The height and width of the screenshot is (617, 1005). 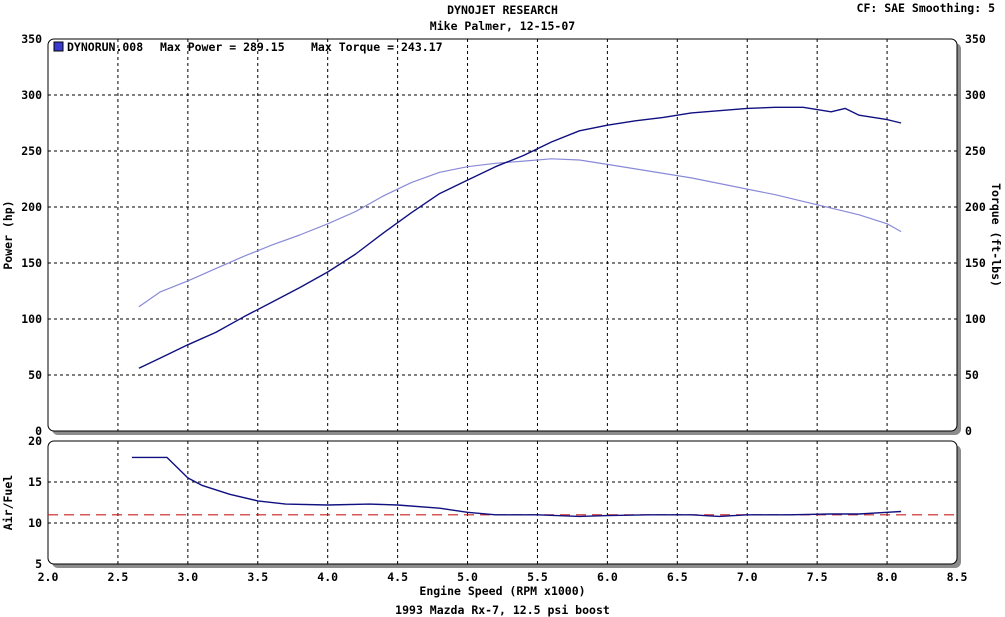 I want to click on afr-tick-label: 5, so click(x=38, y=564).